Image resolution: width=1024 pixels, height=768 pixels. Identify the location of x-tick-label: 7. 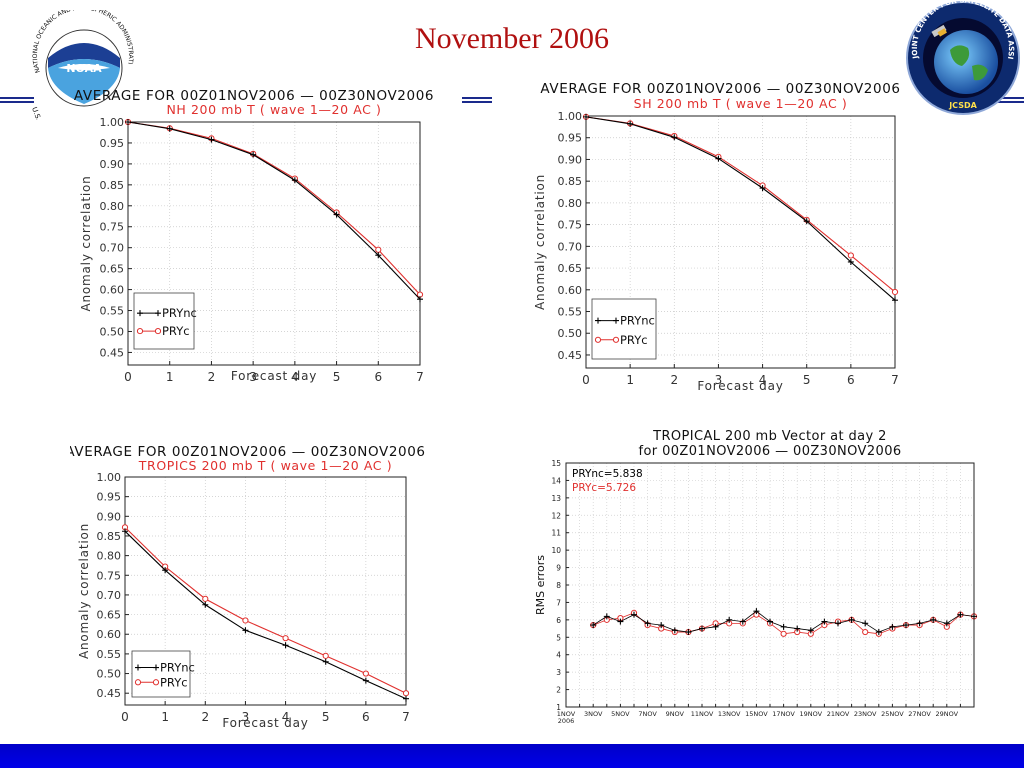
(895, 380).